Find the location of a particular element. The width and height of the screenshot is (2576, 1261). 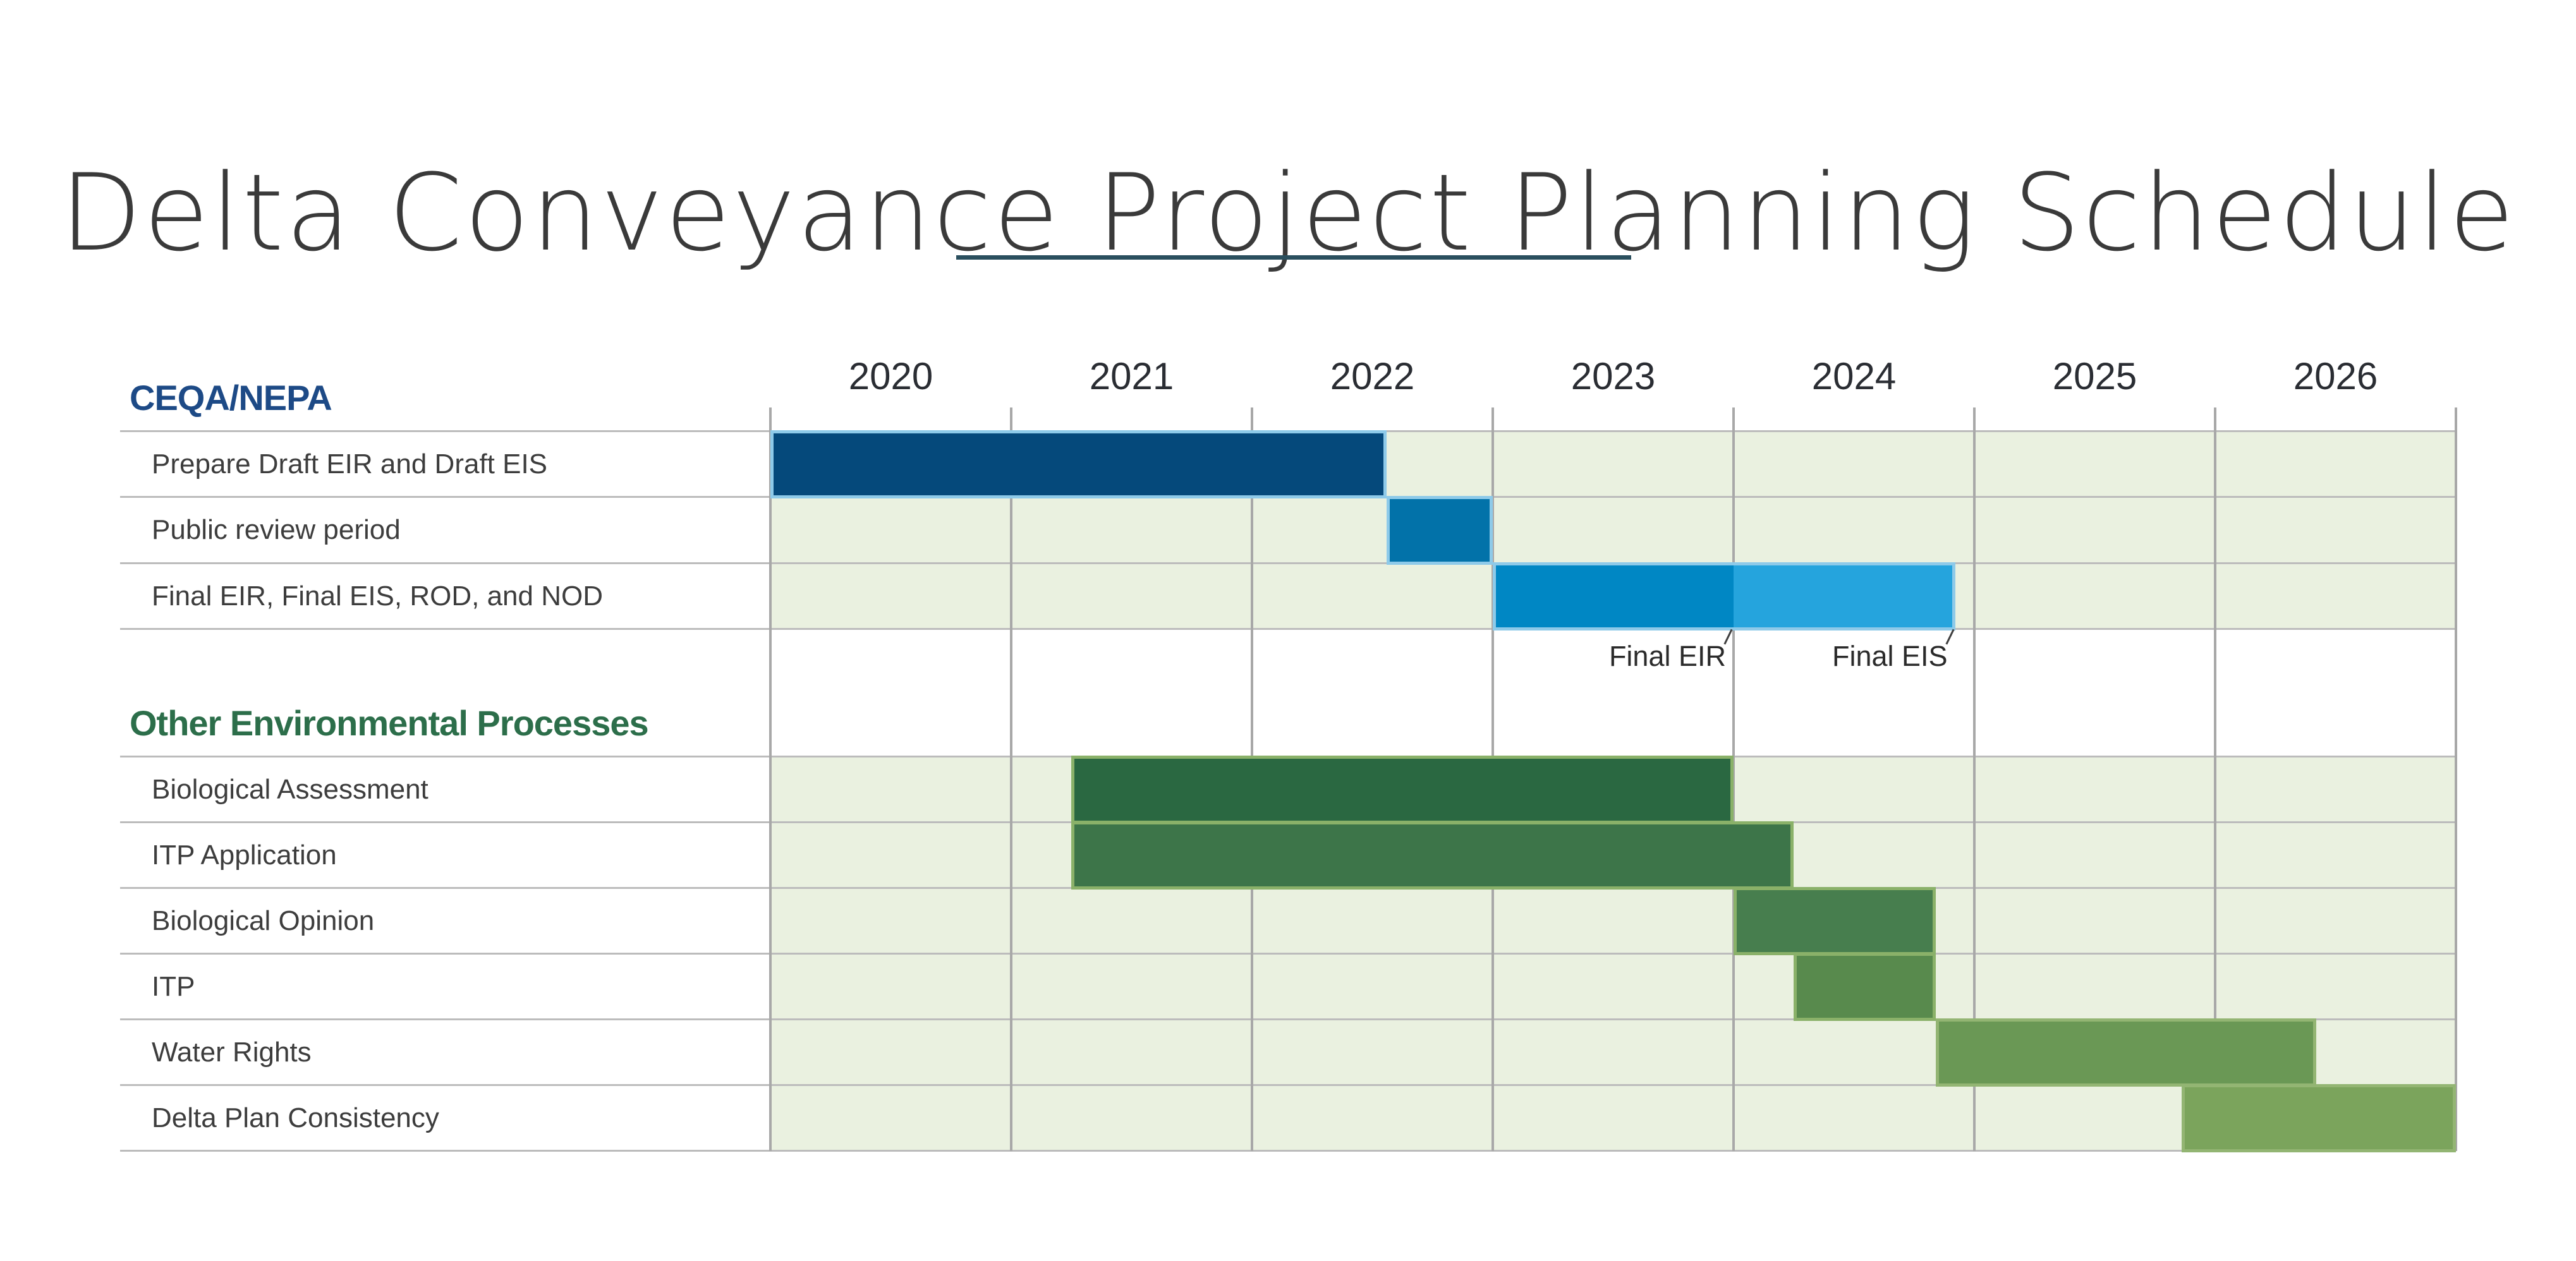

section-header-other-environmental-processes: Other Environmental Processes is located at coordinates (390, 723).